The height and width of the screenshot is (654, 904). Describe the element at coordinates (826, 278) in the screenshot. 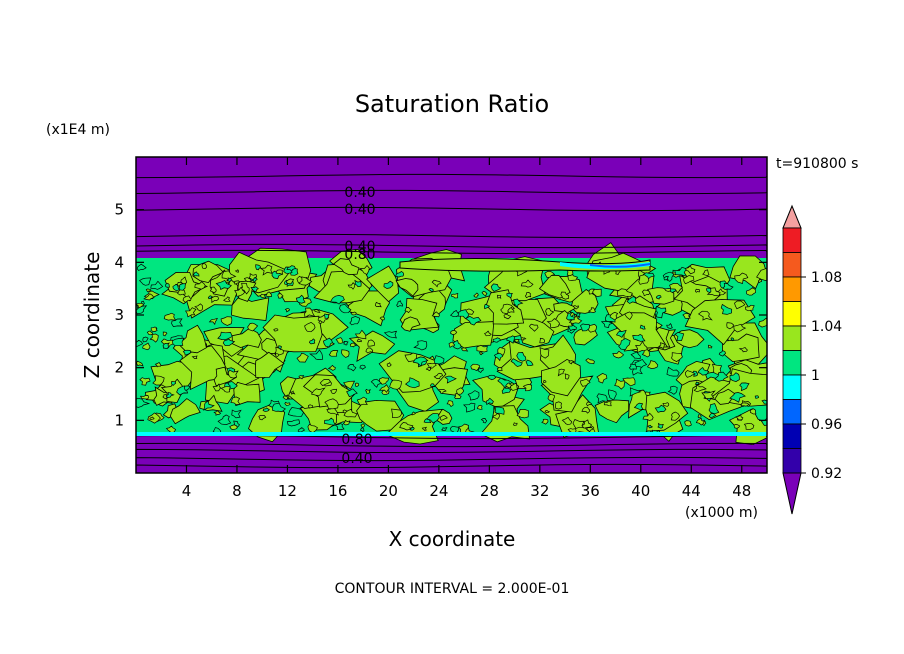

I see `colorbar-label: 1.08` at that location.